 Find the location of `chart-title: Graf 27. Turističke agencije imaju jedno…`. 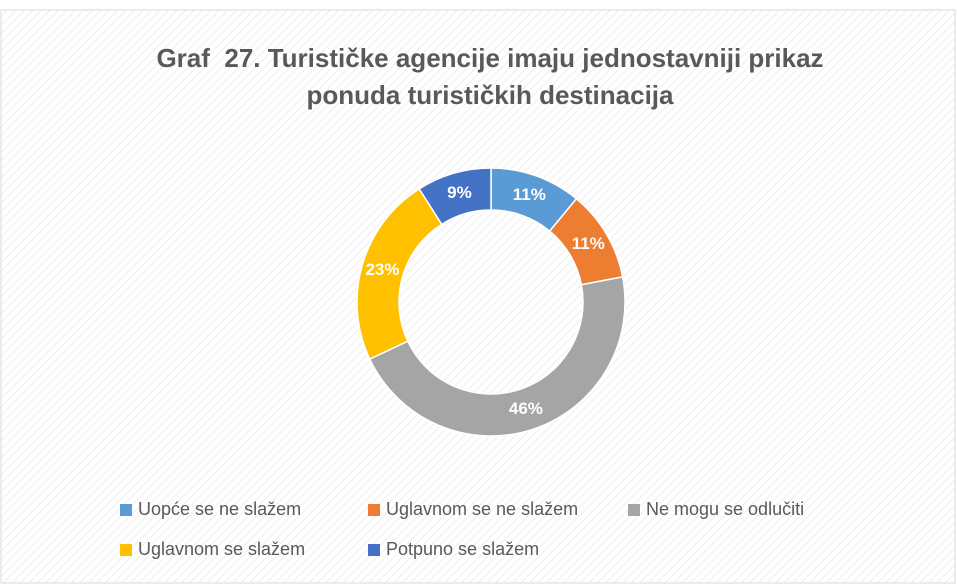

chart-title: Graf 27. Turističke agencije imaju jedno… is located at coordinates (489, 58).